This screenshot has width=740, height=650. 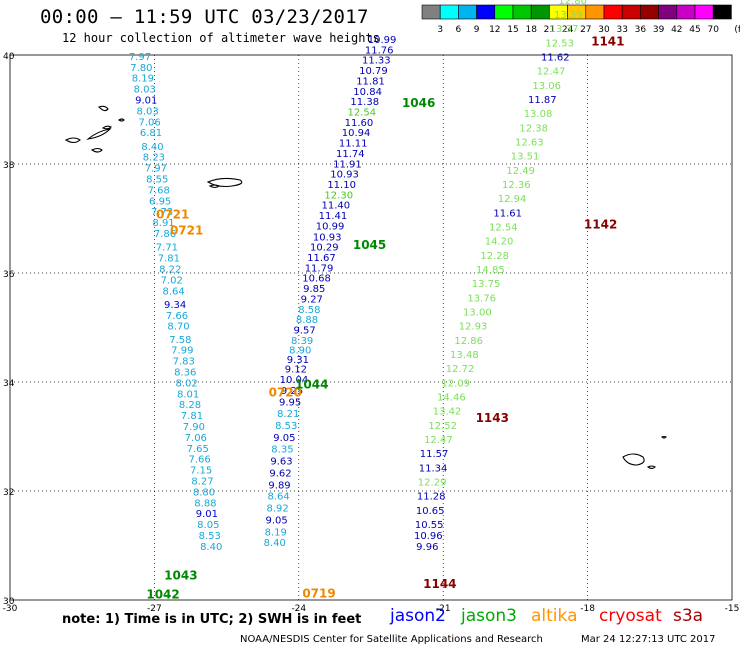 What do you see at coordinates (350, 154) in the screenshot?
I see `wave-height-value: 11.74` at bounding box center [350, 154].